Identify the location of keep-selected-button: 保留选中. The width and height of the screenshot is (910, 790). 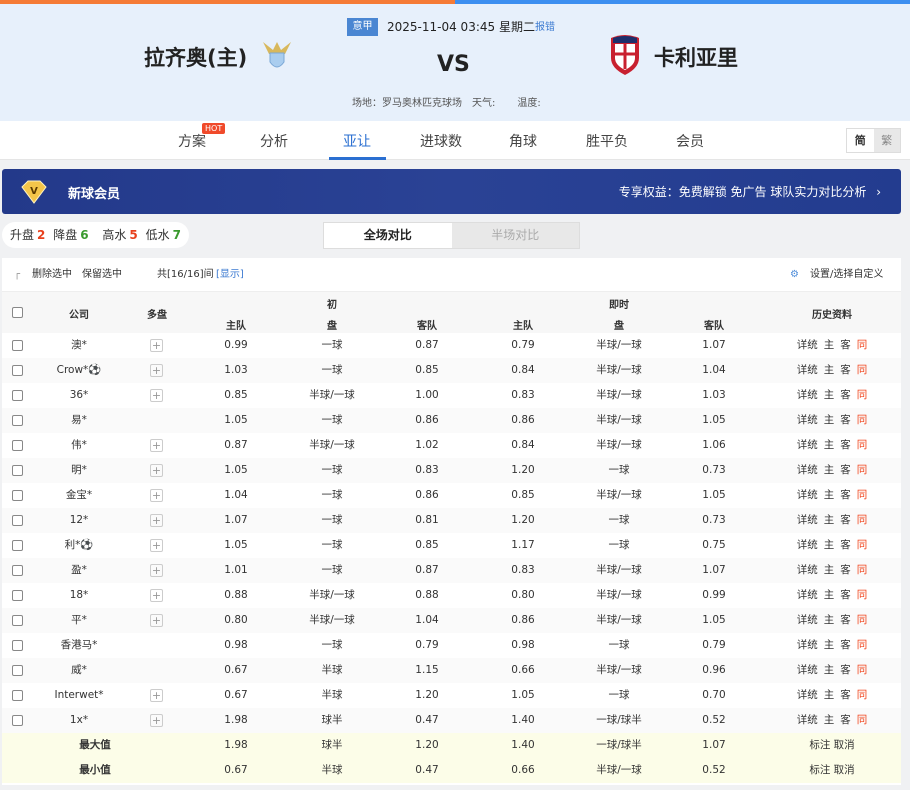
(102, 274).